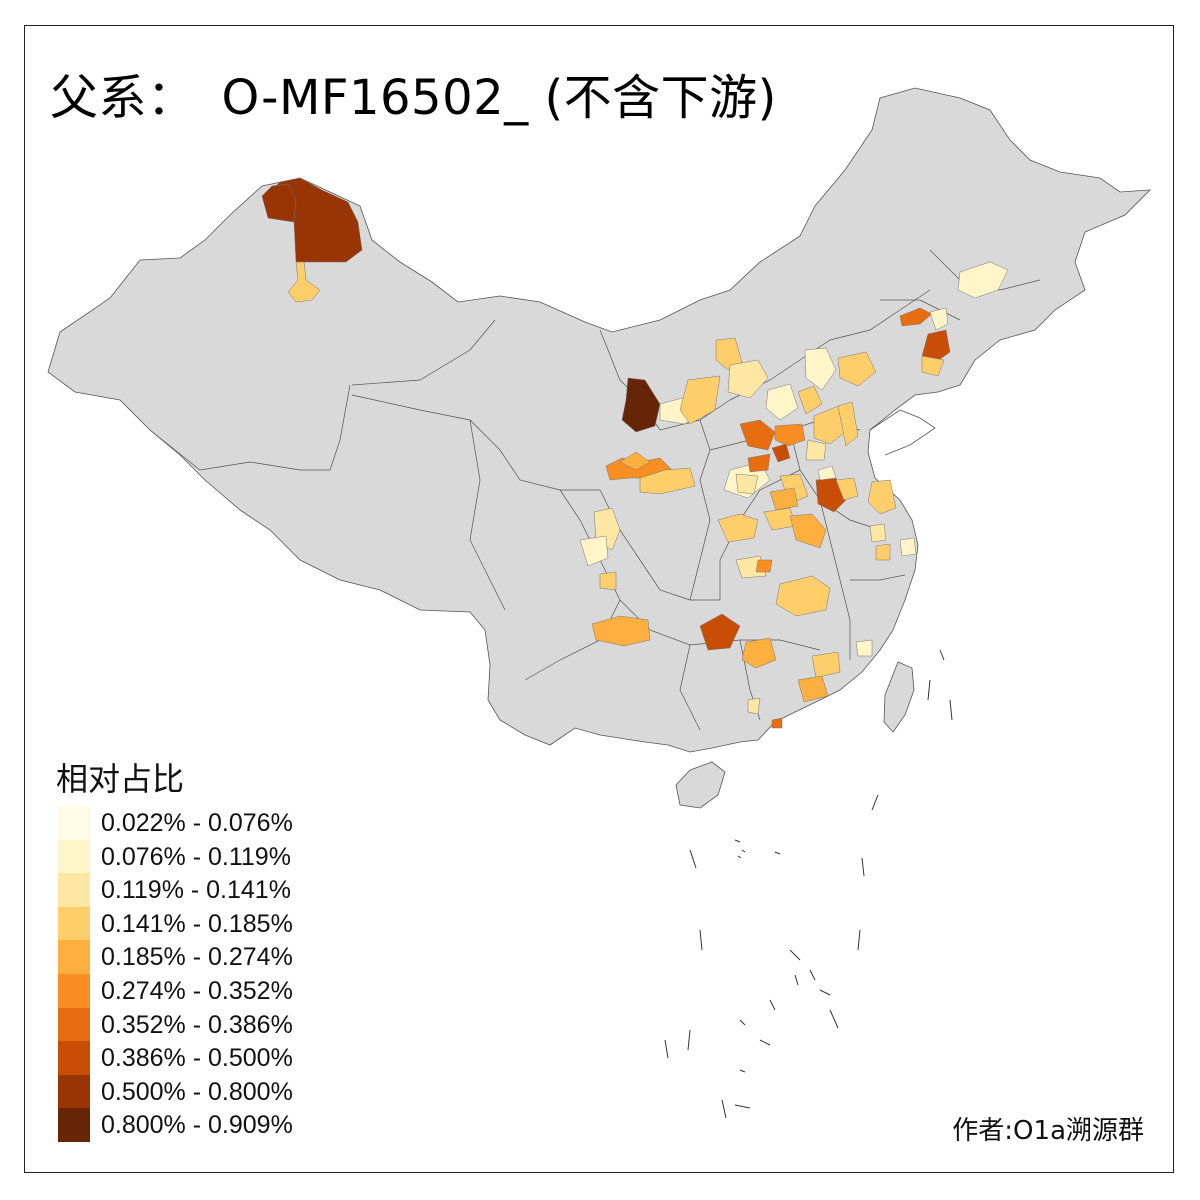 The width and height of the screenshot is (1200, 1200). What do you see at coordinates (635, 461) in the screenshot?
I see `region-tianshui` at bounding box center [635, 461].